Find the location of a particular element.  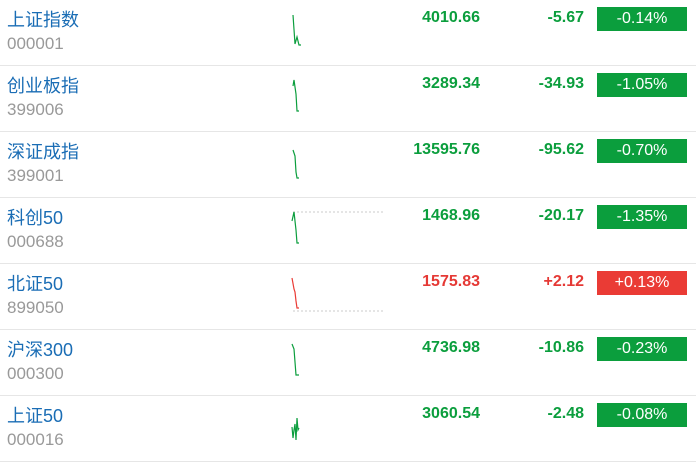

index-row: 科创50 000688 1468.96 -20.17 -1.35% is located at coordinates (348, 231).